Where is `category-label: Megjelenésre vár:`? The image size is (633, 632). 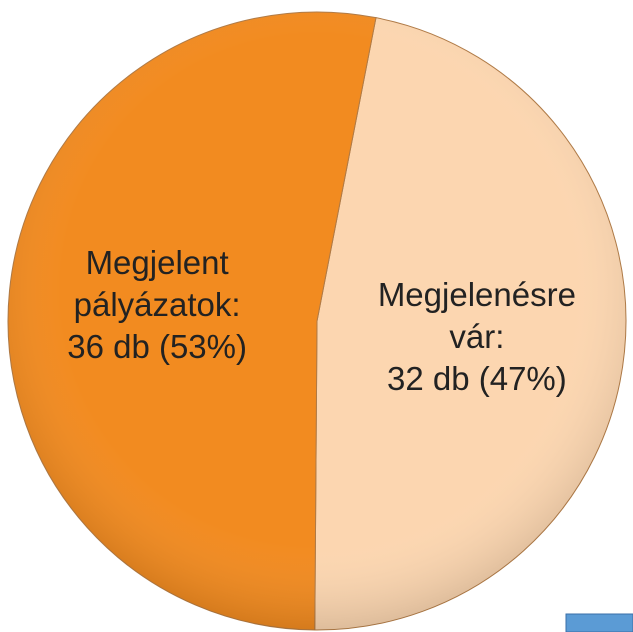
category-label: Megjelenésre vár: is located at coordinates (476, 315).